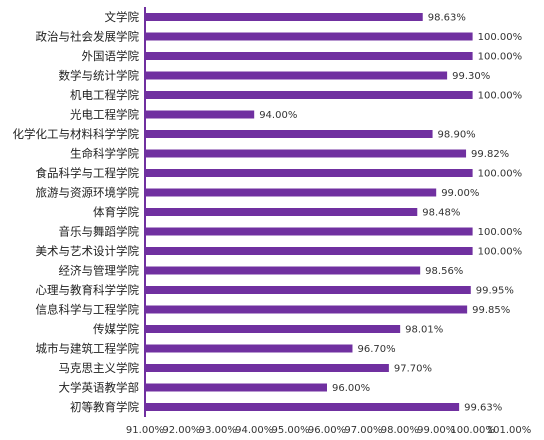 This screenshot has height=440, width=544. Describe the element at coordinates (436, 430) in the screenshot. I see `x-tick-label: 99.00%` at that location.